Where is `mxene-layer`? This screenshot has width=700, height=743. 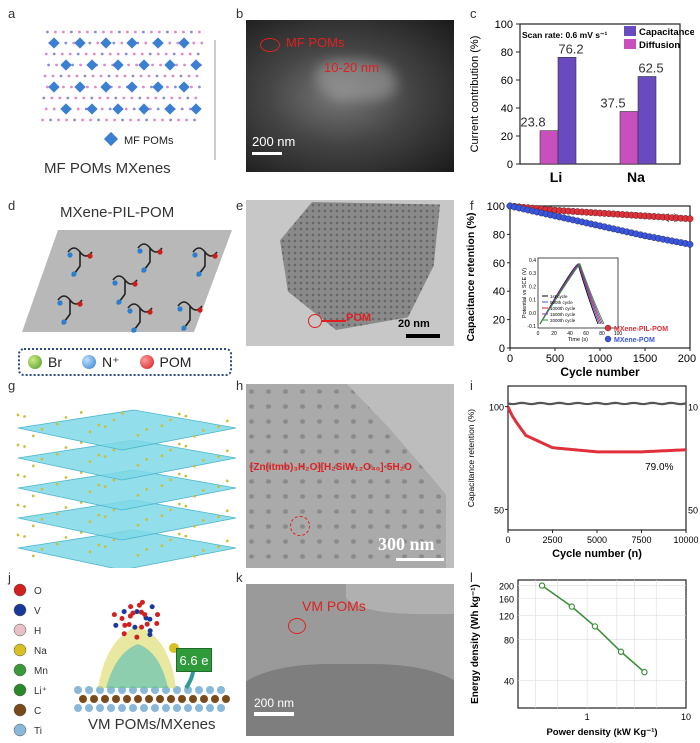
mxene-layer is located at coordinates (127, 548).